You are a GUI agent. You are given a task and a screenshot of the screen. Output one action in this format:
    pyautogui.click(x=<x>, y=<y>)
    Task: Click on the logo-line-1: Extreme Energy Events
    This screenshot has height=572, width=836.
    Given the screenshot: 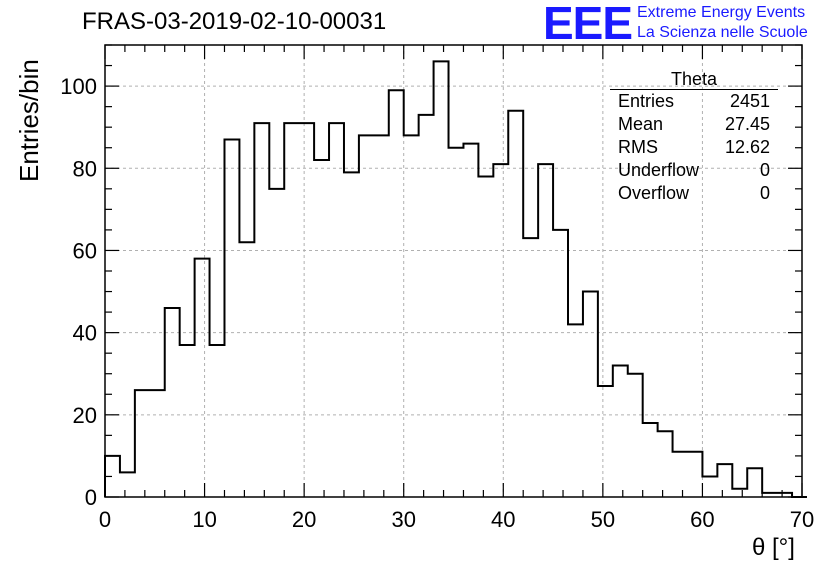 What is the action you would take?
    pyautogui.click(x=721, y=12)
    